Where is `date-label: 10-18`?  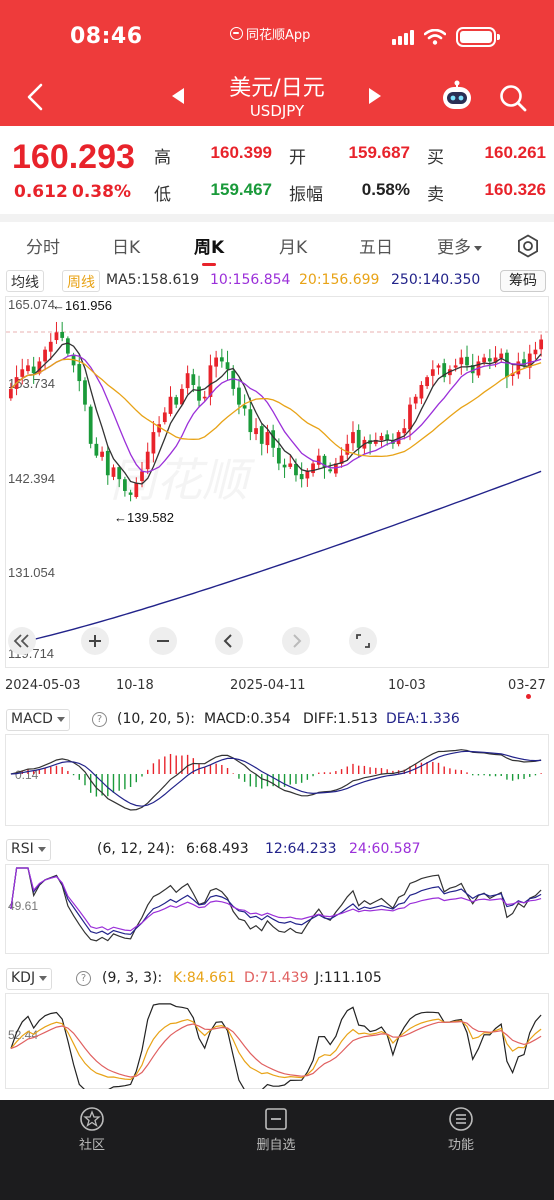
date-label: 10-18 is located at coordinates (135, 685).